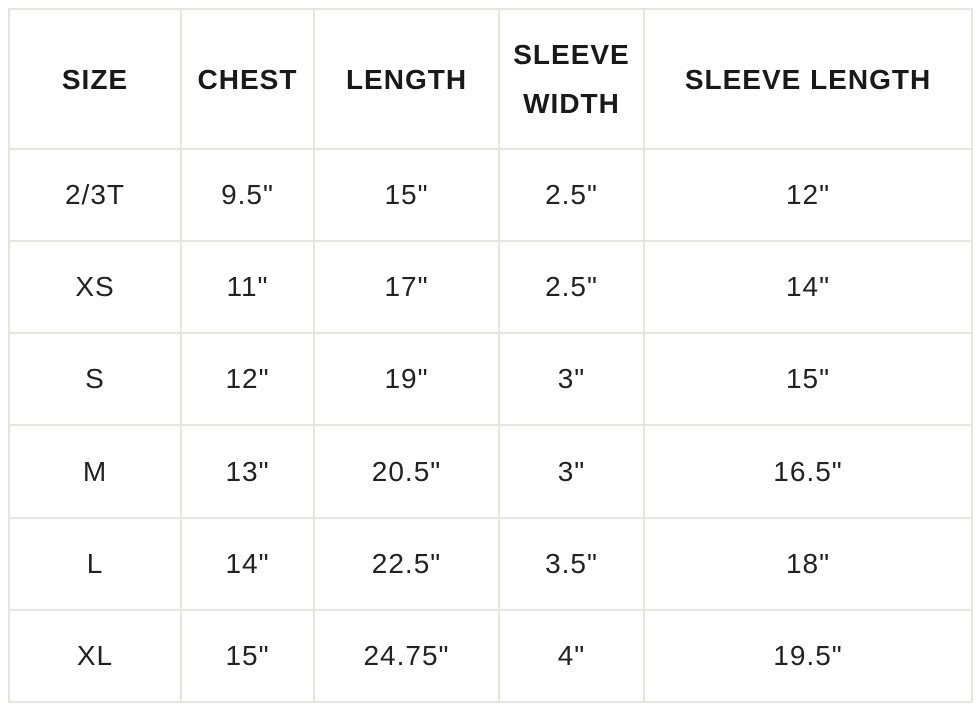 The image size is (980, 710). I want to click on size-cell: XS, so click(95, 287).